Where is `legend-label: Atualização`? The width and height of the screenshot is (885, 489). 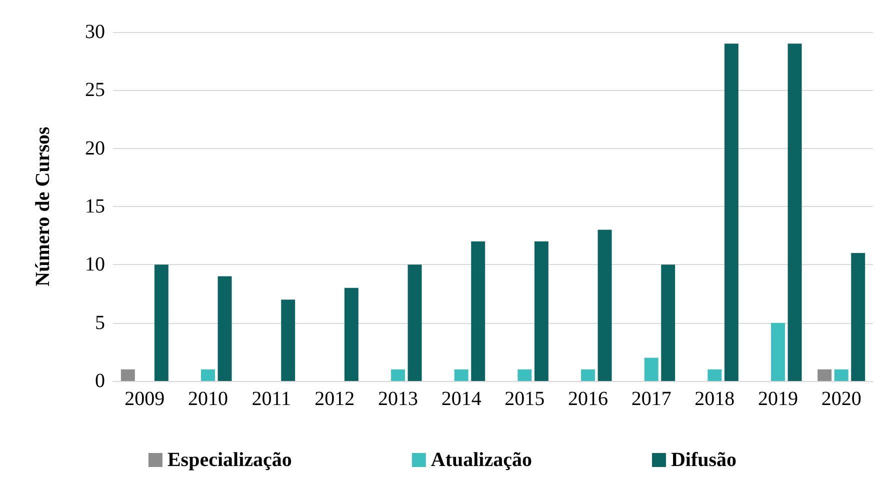
legend-label: Atualização is located at coordinates (481, 460).